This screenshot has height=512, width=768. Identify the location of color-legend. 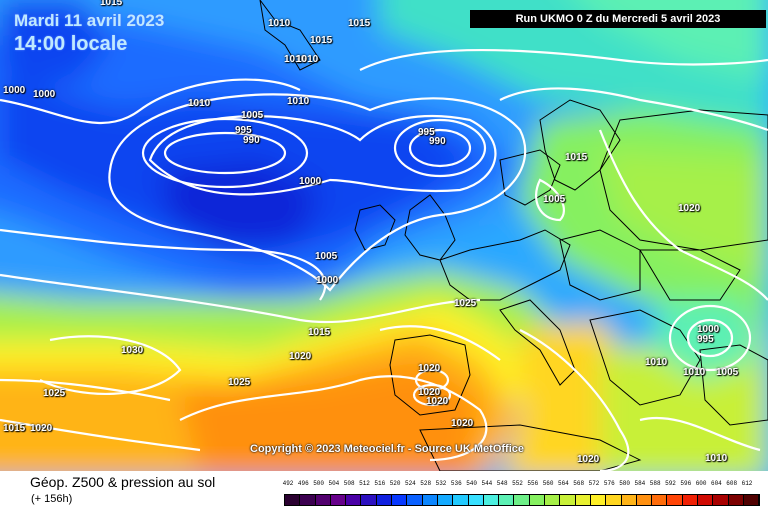
(522, 500).